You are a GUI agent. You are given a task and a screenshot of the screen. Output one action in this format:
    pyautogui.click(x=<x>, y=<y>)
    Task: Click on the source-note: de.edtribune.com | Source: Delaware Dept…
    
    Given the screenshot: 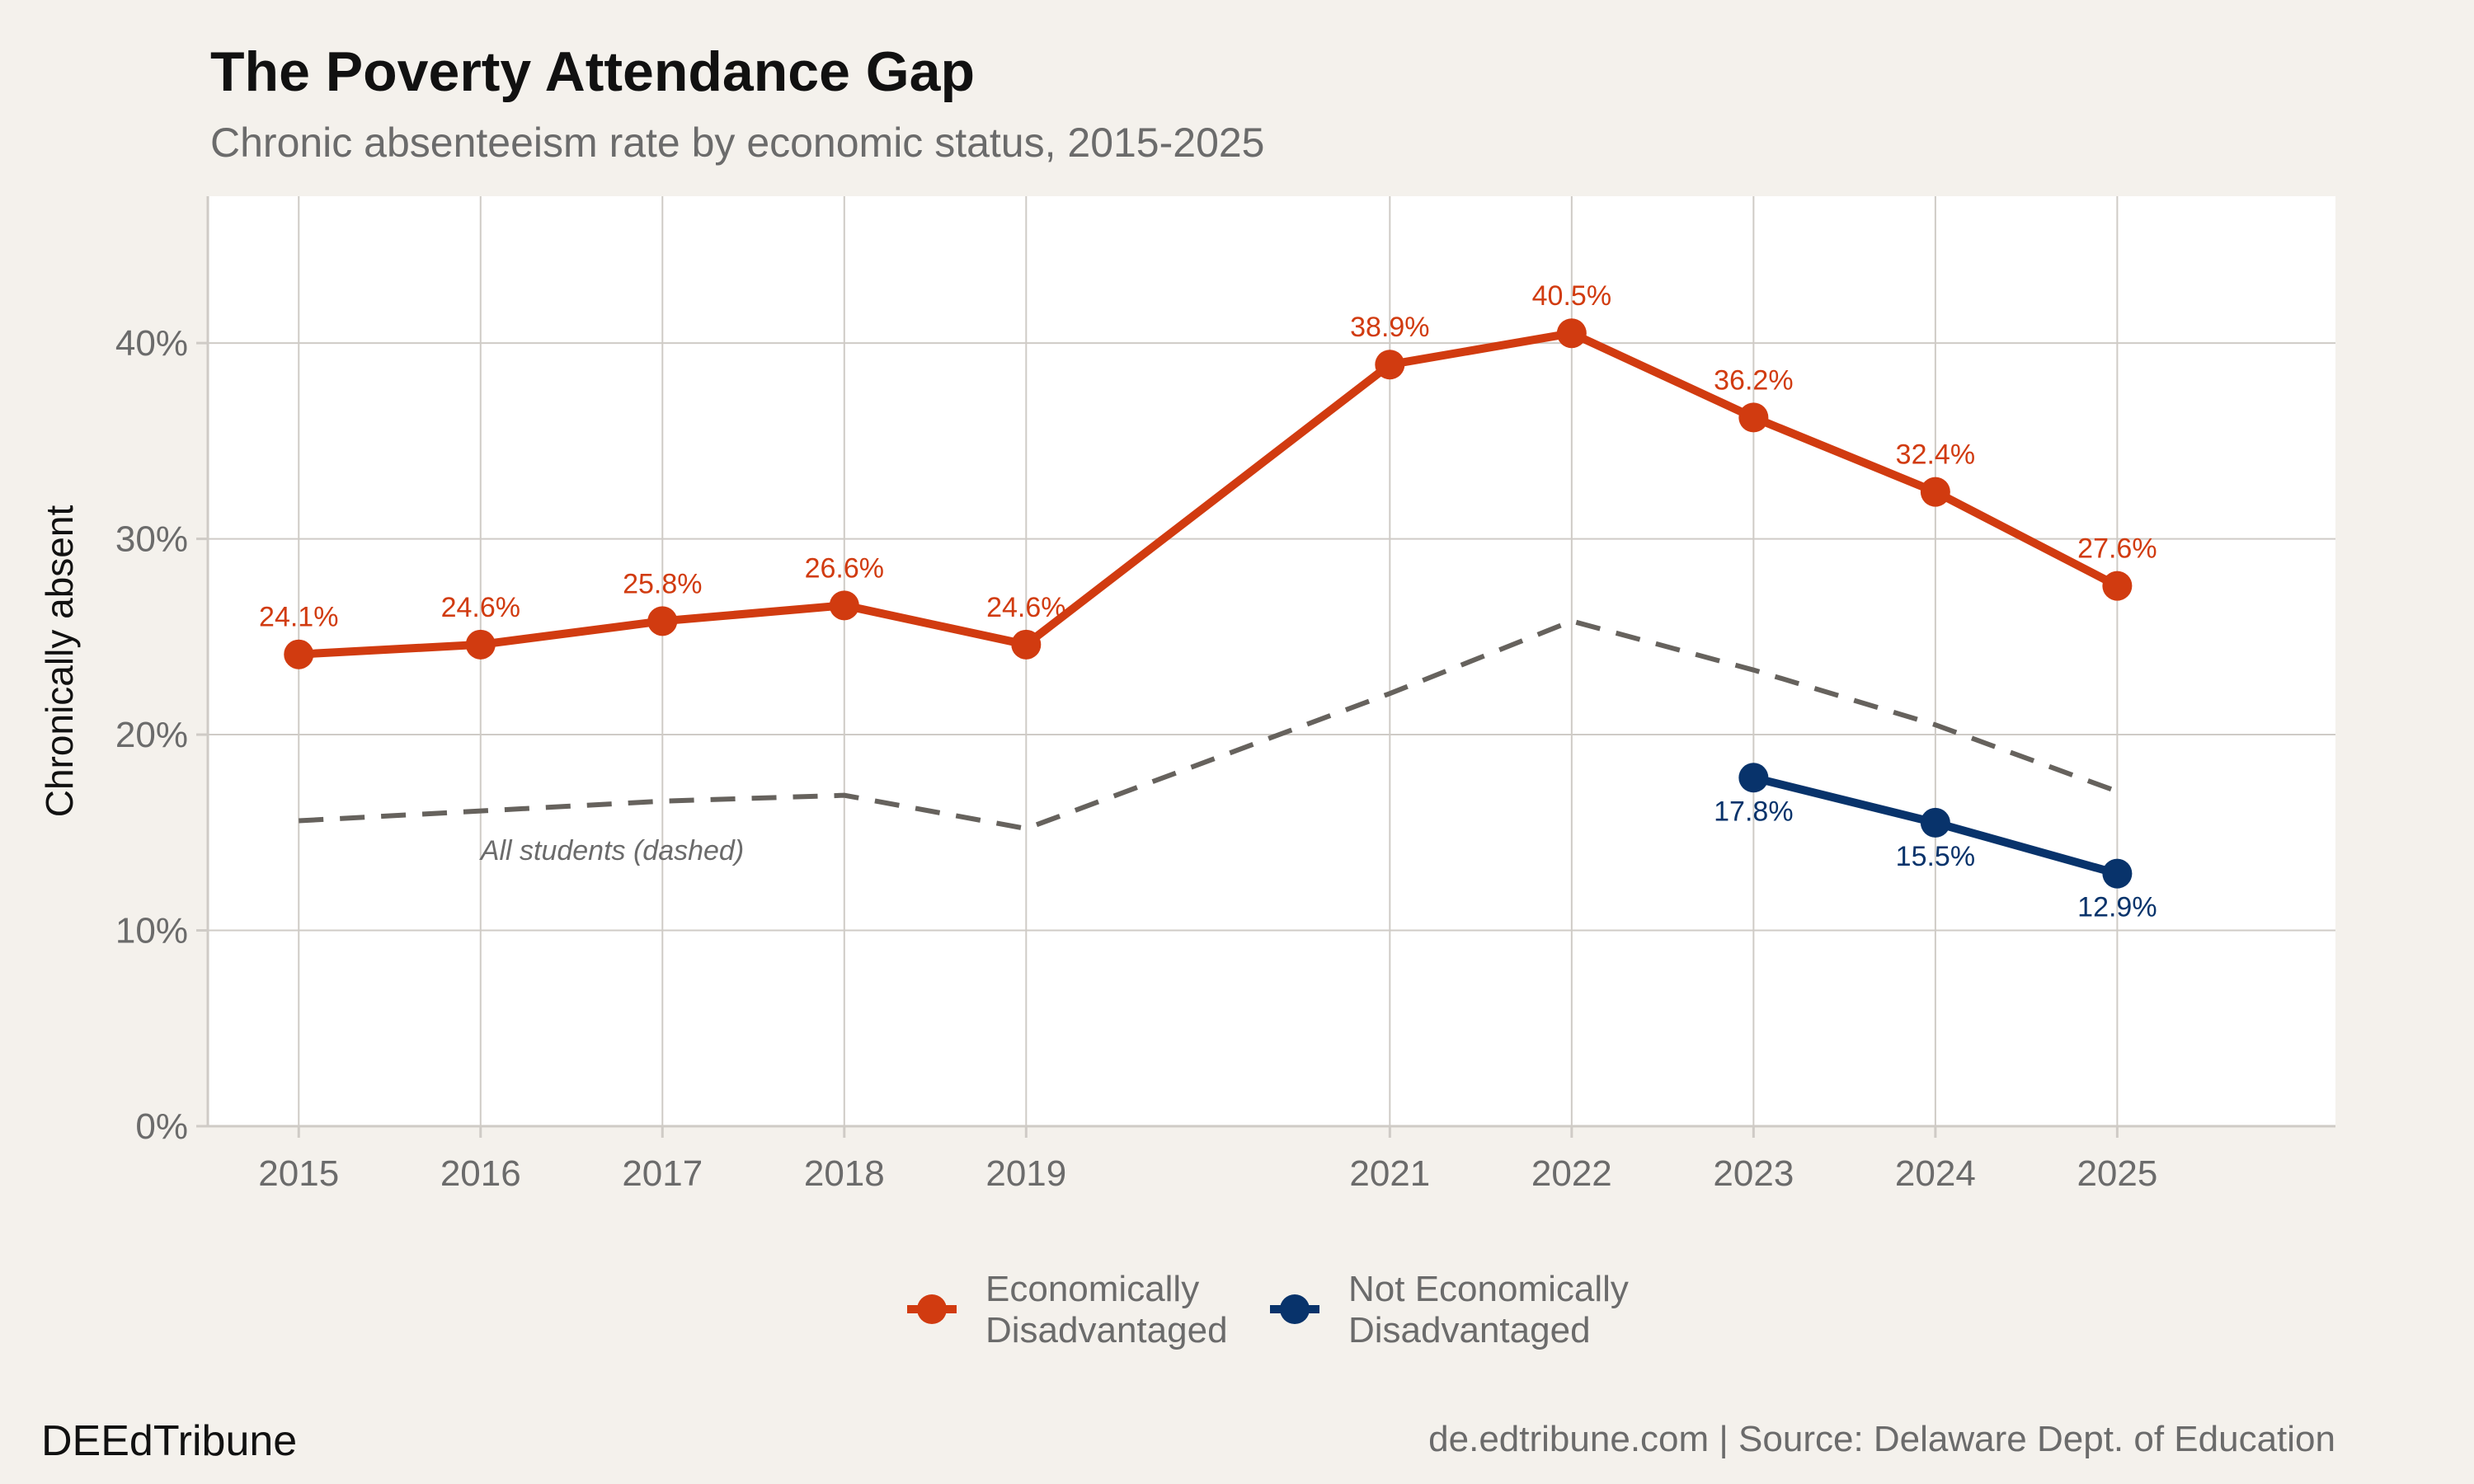 What is the action you would take?
    pyautogui.click(x=1881, y=1439)
    